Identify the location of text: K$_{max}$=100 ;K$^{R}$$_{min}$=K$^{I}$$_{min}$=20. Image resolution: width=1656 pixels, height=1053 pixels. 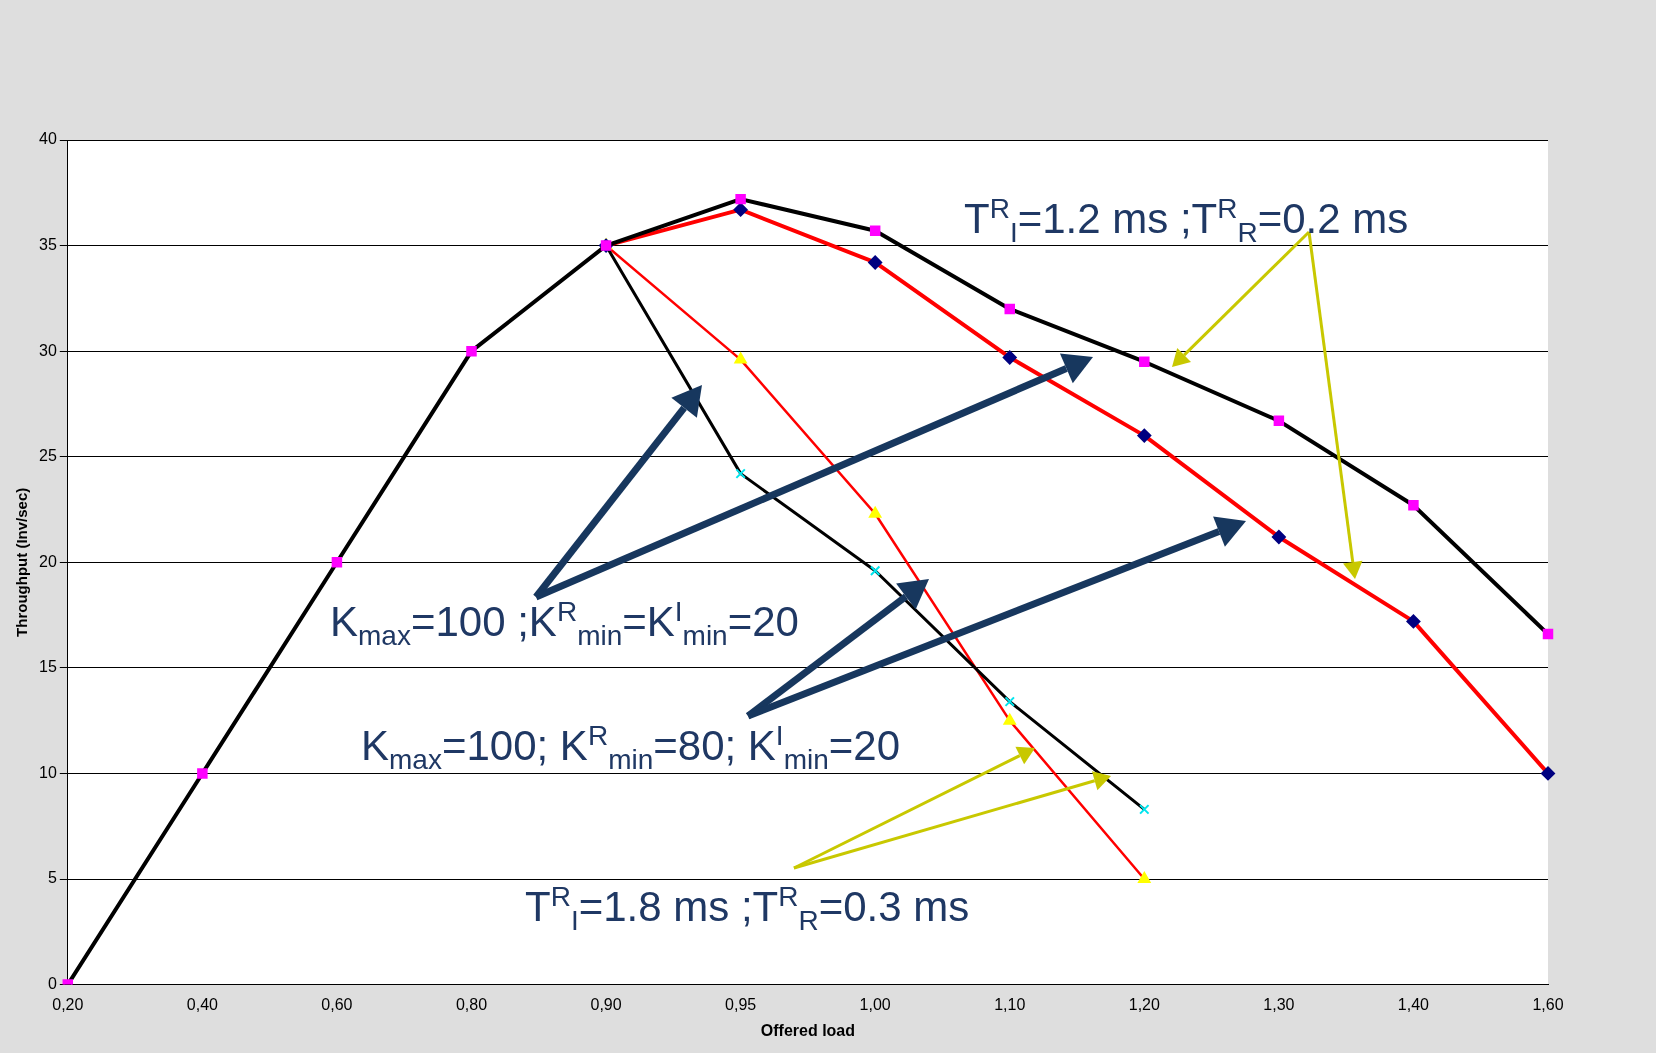
(564, 624).